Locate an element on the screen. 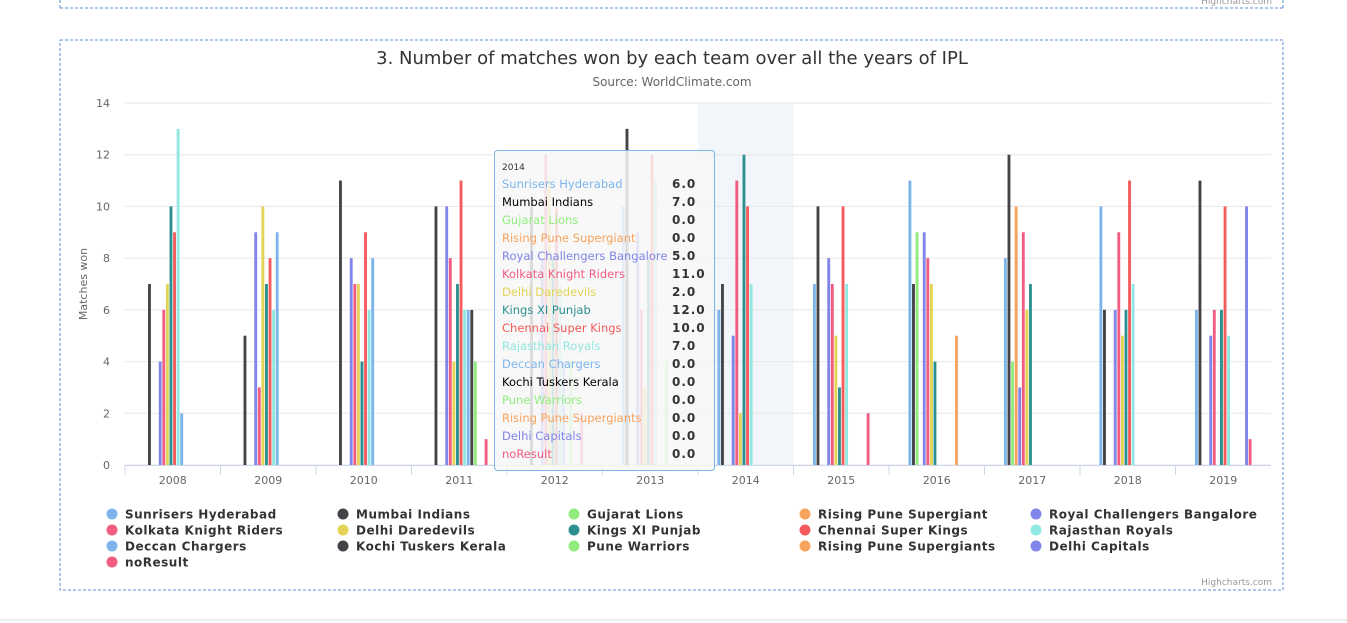 This screenshot has width=1347, height=623. tooltip-name: Delhi Capitals is located at coordinates (542, 436).